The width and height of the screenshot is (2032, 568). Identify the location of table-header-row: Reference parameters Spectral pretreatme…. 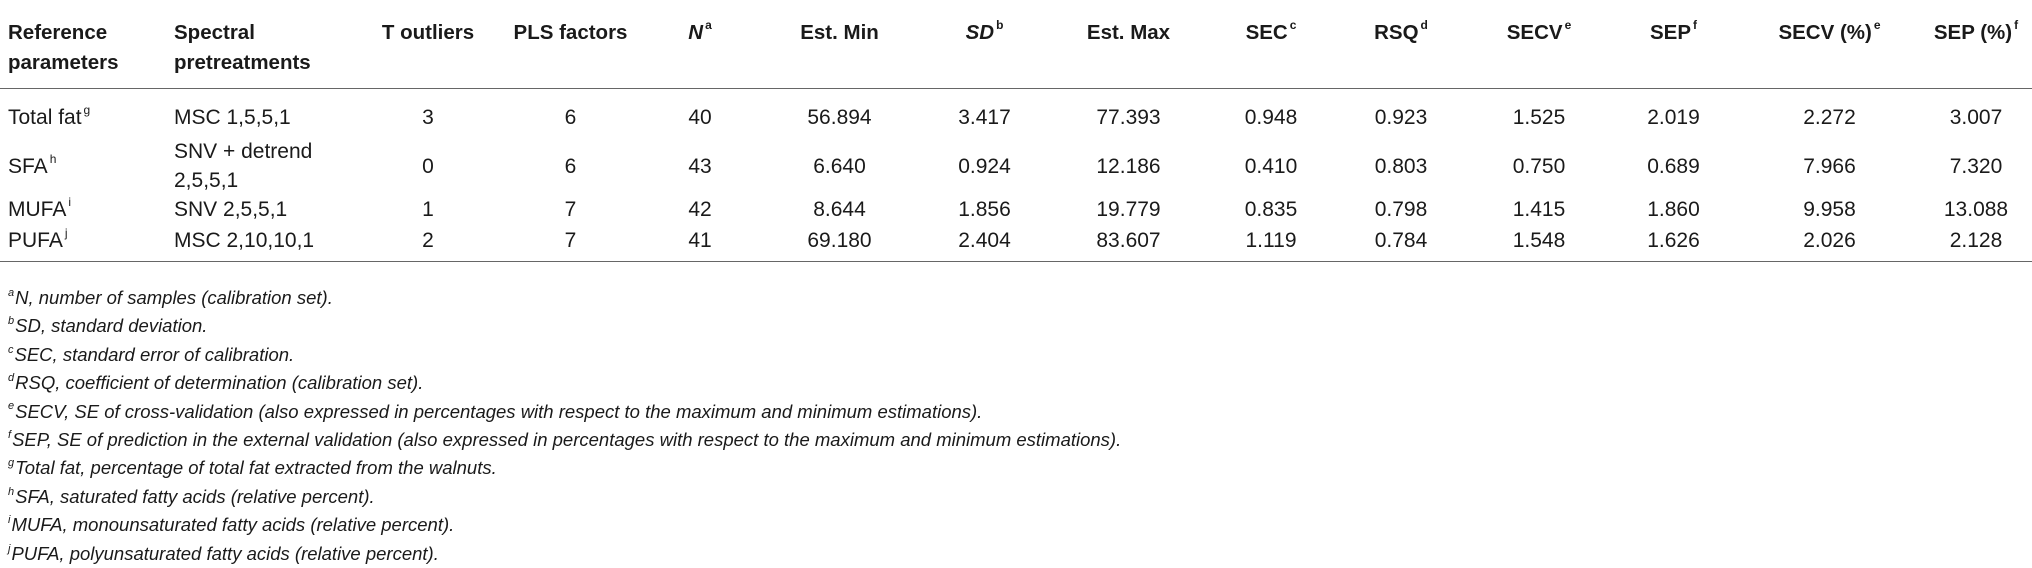
(1016, 47).